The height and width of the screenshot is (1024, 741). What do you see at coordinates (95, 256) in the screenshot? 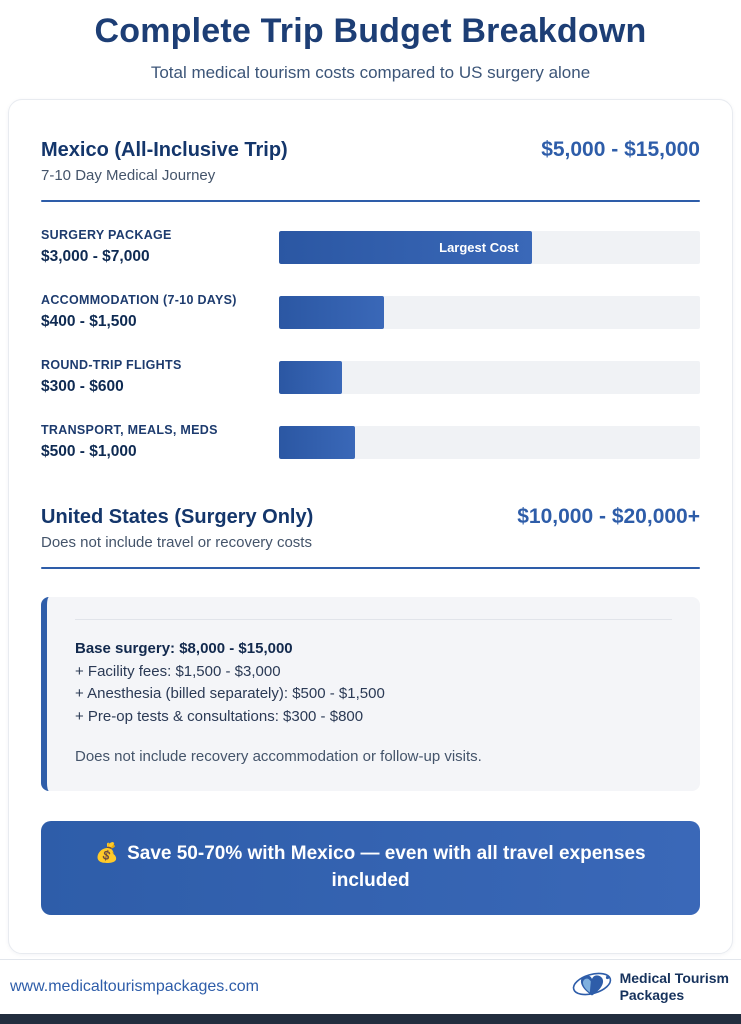
I see `cost-value: $3,000 - $7,000` at bounding box center [95, 256].